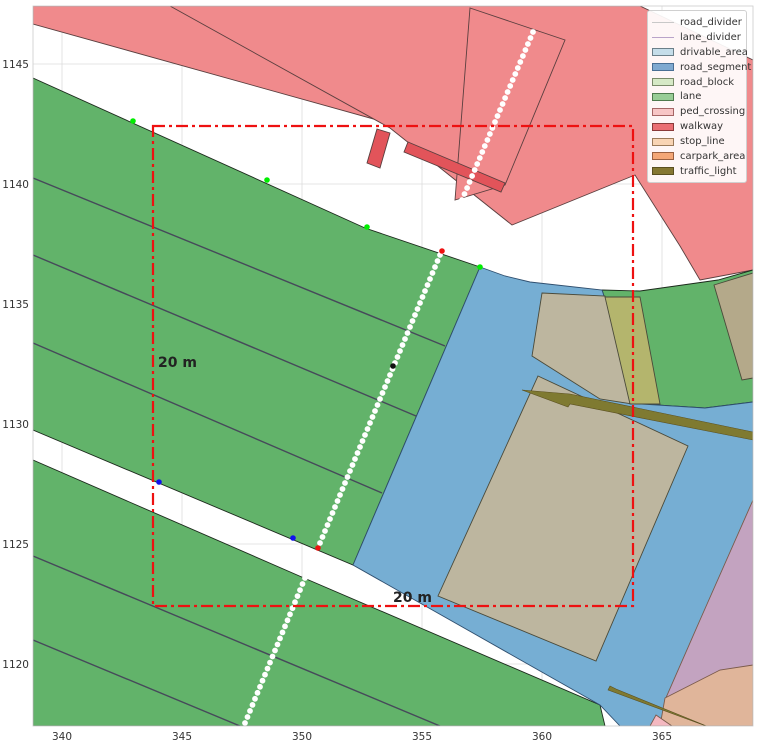 The width and height of the screenshot is (760, 747). I want to click on legend-item-carpark-area: carpark_area, so click(699, 156).